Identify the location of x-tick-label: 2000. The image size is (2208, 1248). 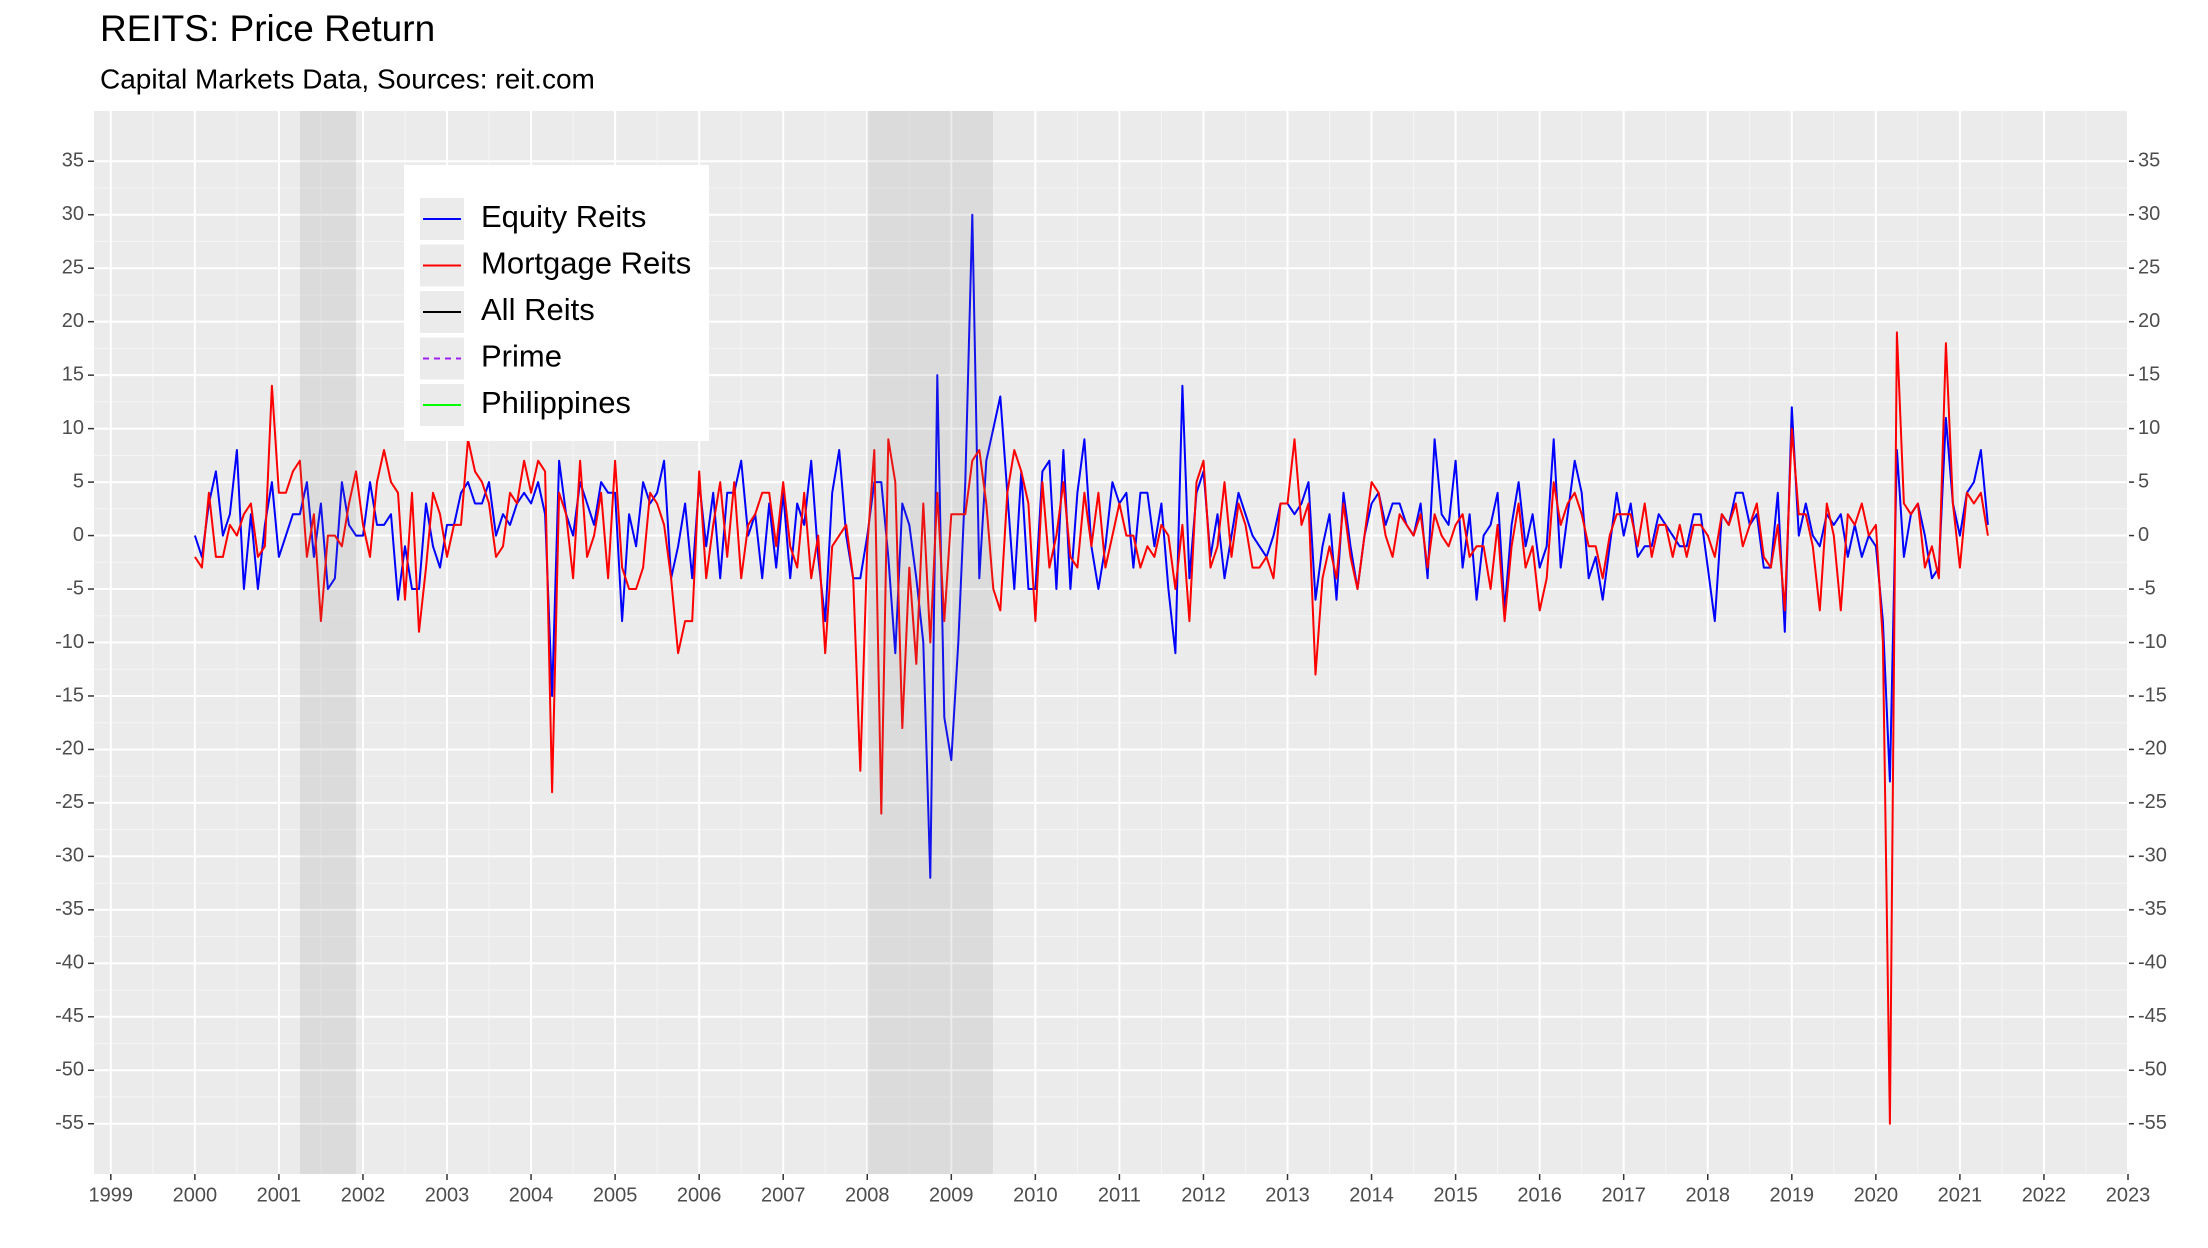
(195, 1195).